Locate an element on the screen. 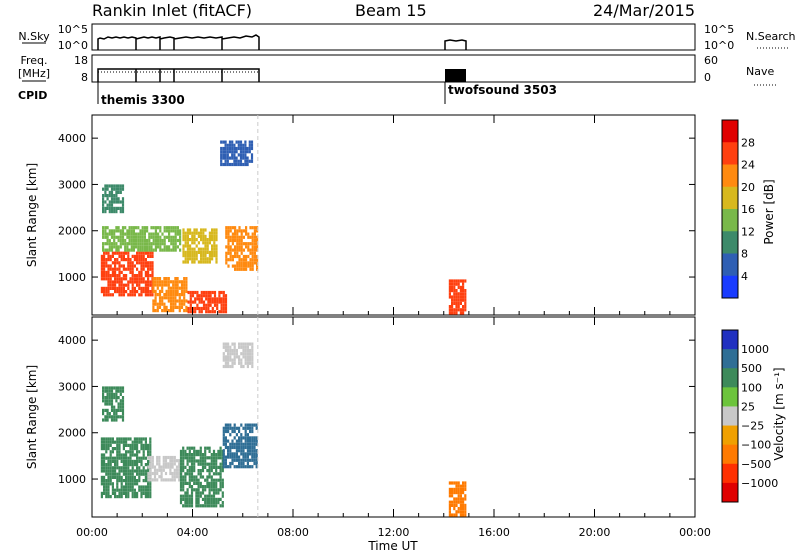  colorbar-swatch is located at coordinates (730, 287).